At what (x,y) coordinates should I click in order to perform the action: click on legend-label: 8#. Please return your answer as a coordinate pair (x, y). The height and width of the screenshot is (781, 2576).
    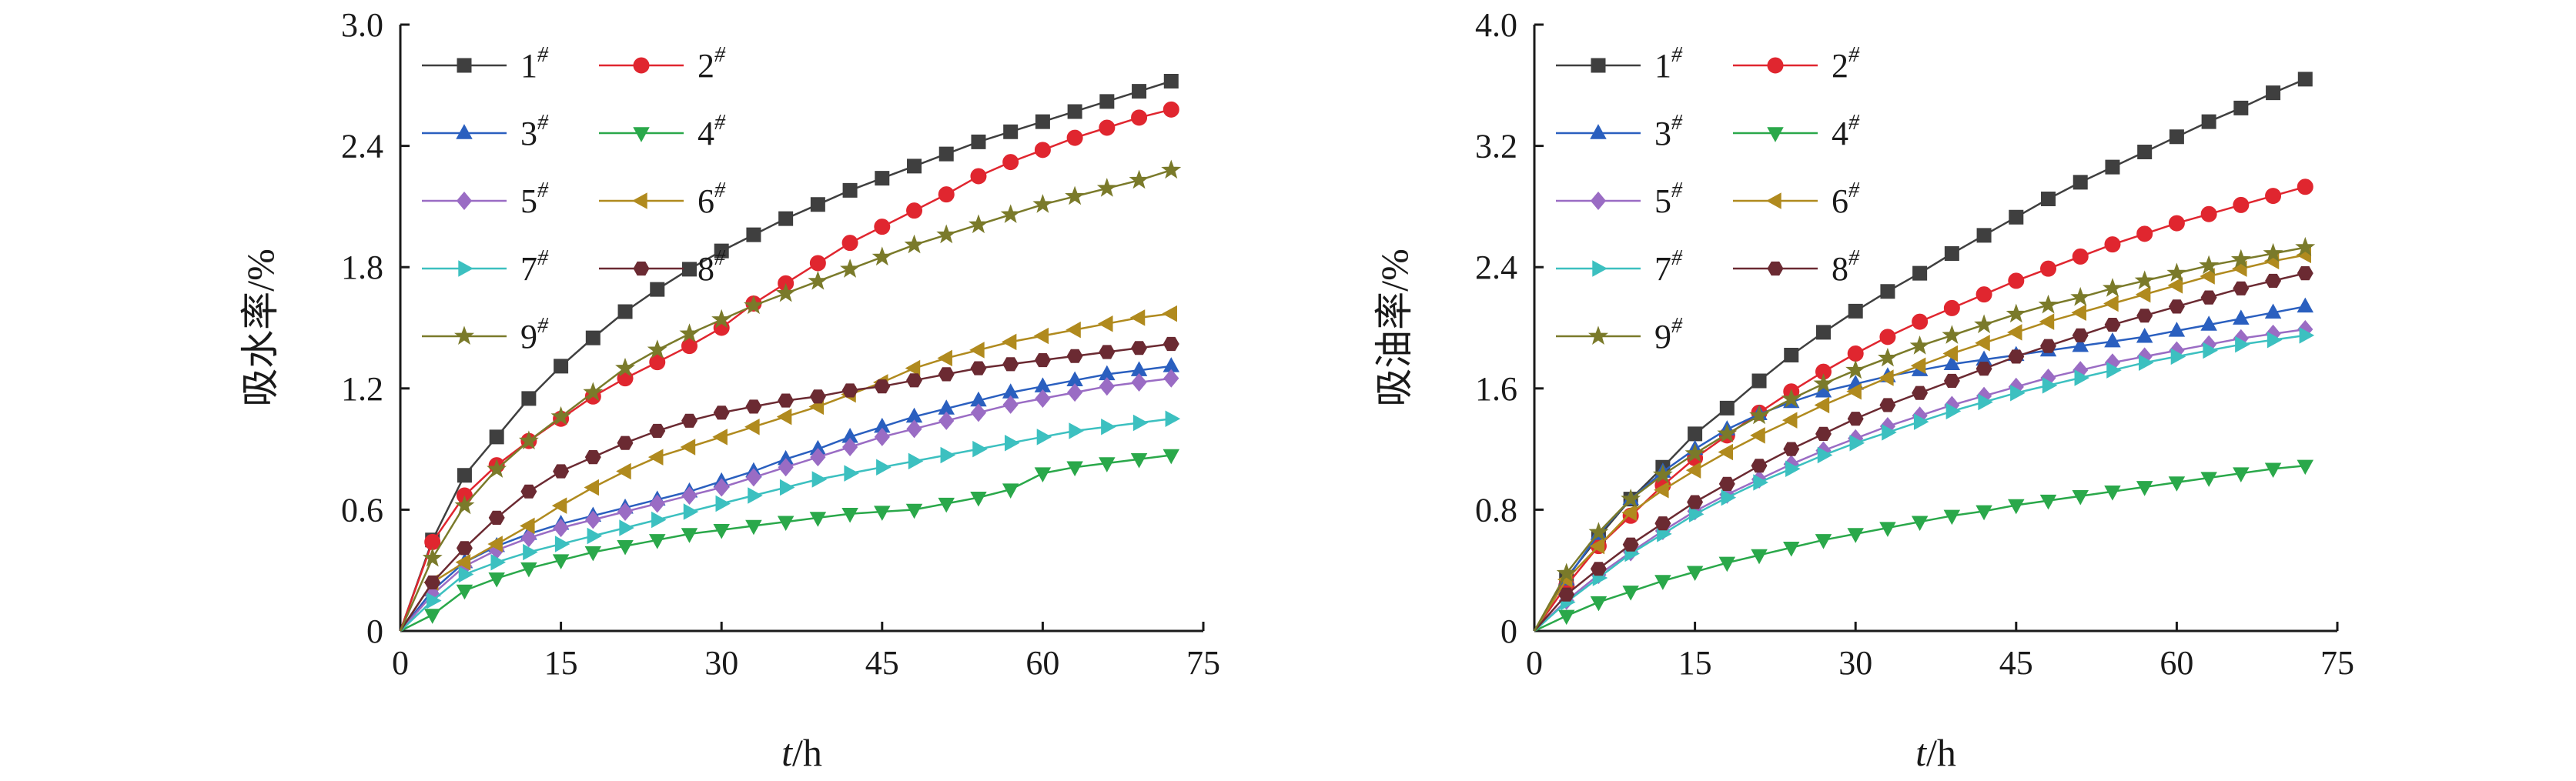
    Looking at the image, I should click on (712, 267).